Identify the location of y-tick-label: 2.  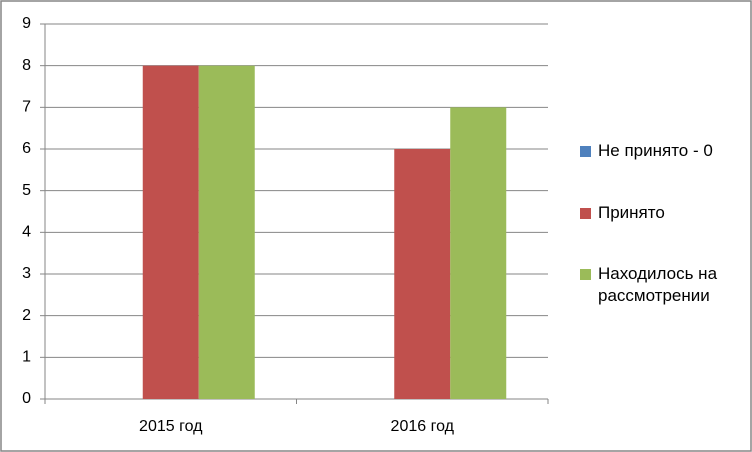
(26, 315).